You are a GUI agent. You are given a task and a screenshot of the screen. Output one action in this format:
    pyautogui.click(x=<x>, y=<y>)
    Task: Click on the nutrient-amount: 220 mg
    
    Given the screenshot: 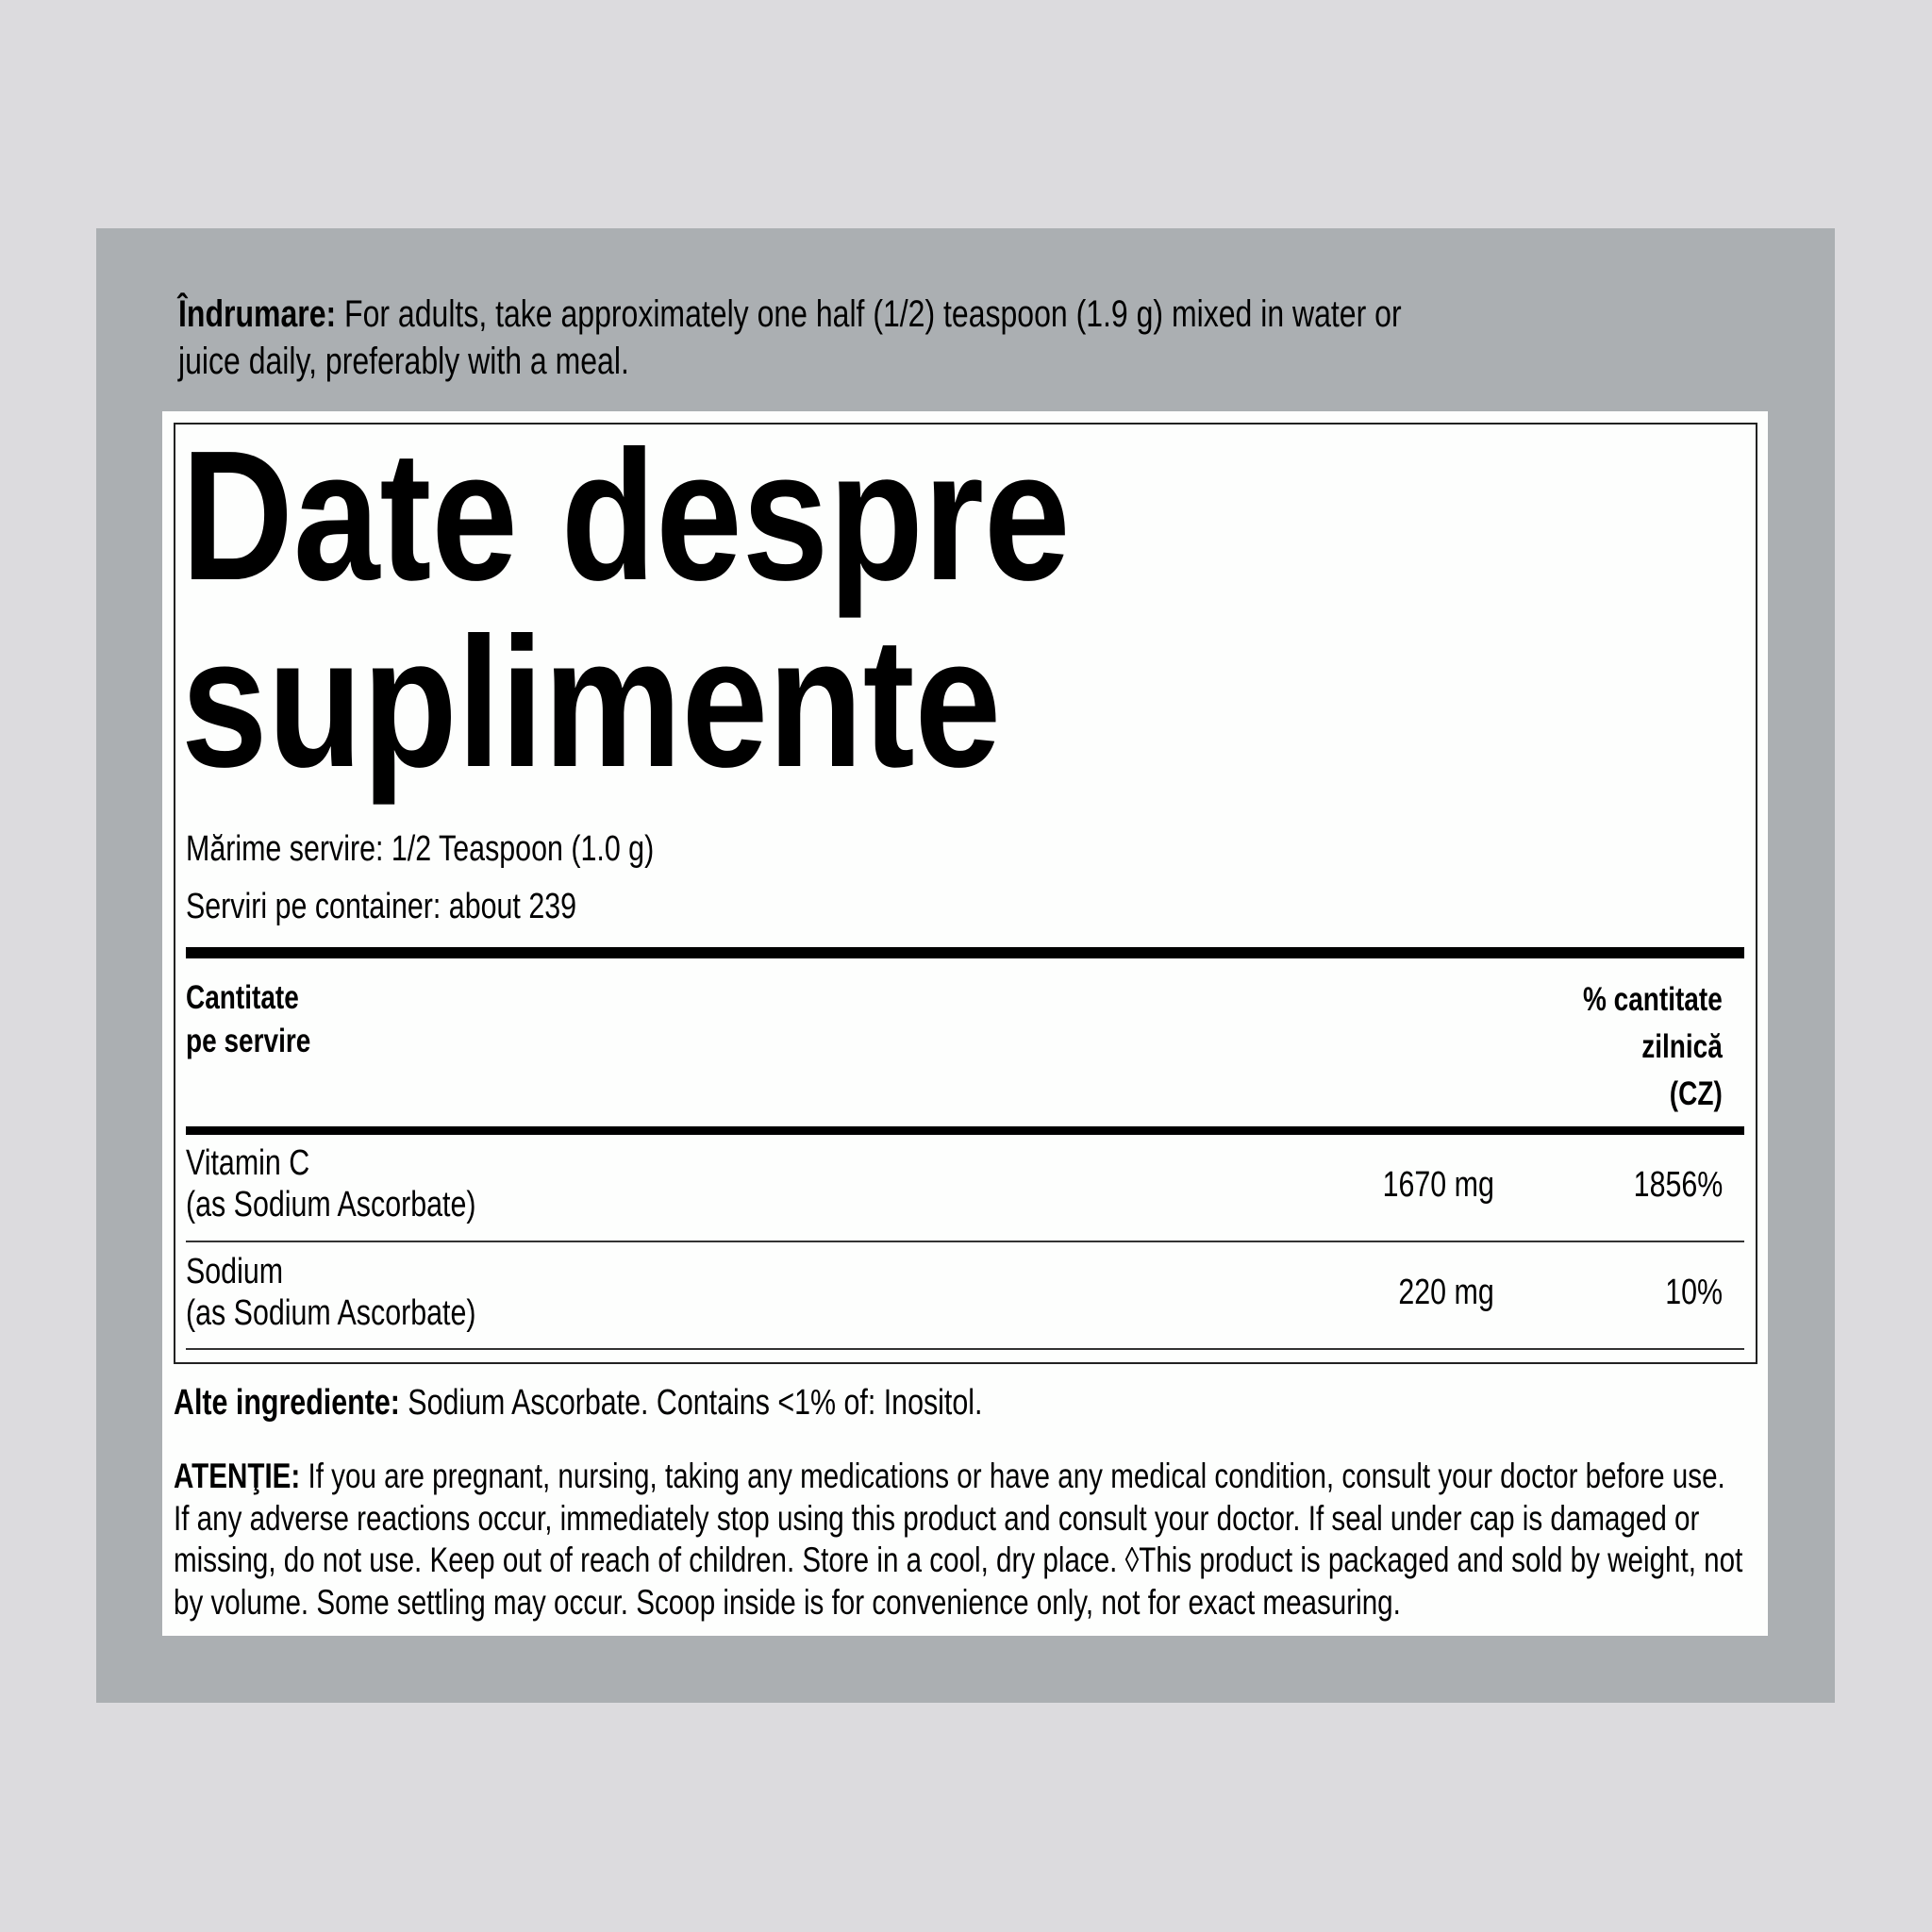 What is the action you would take?
    pyautogui.click(x=1446, y=1292)
    